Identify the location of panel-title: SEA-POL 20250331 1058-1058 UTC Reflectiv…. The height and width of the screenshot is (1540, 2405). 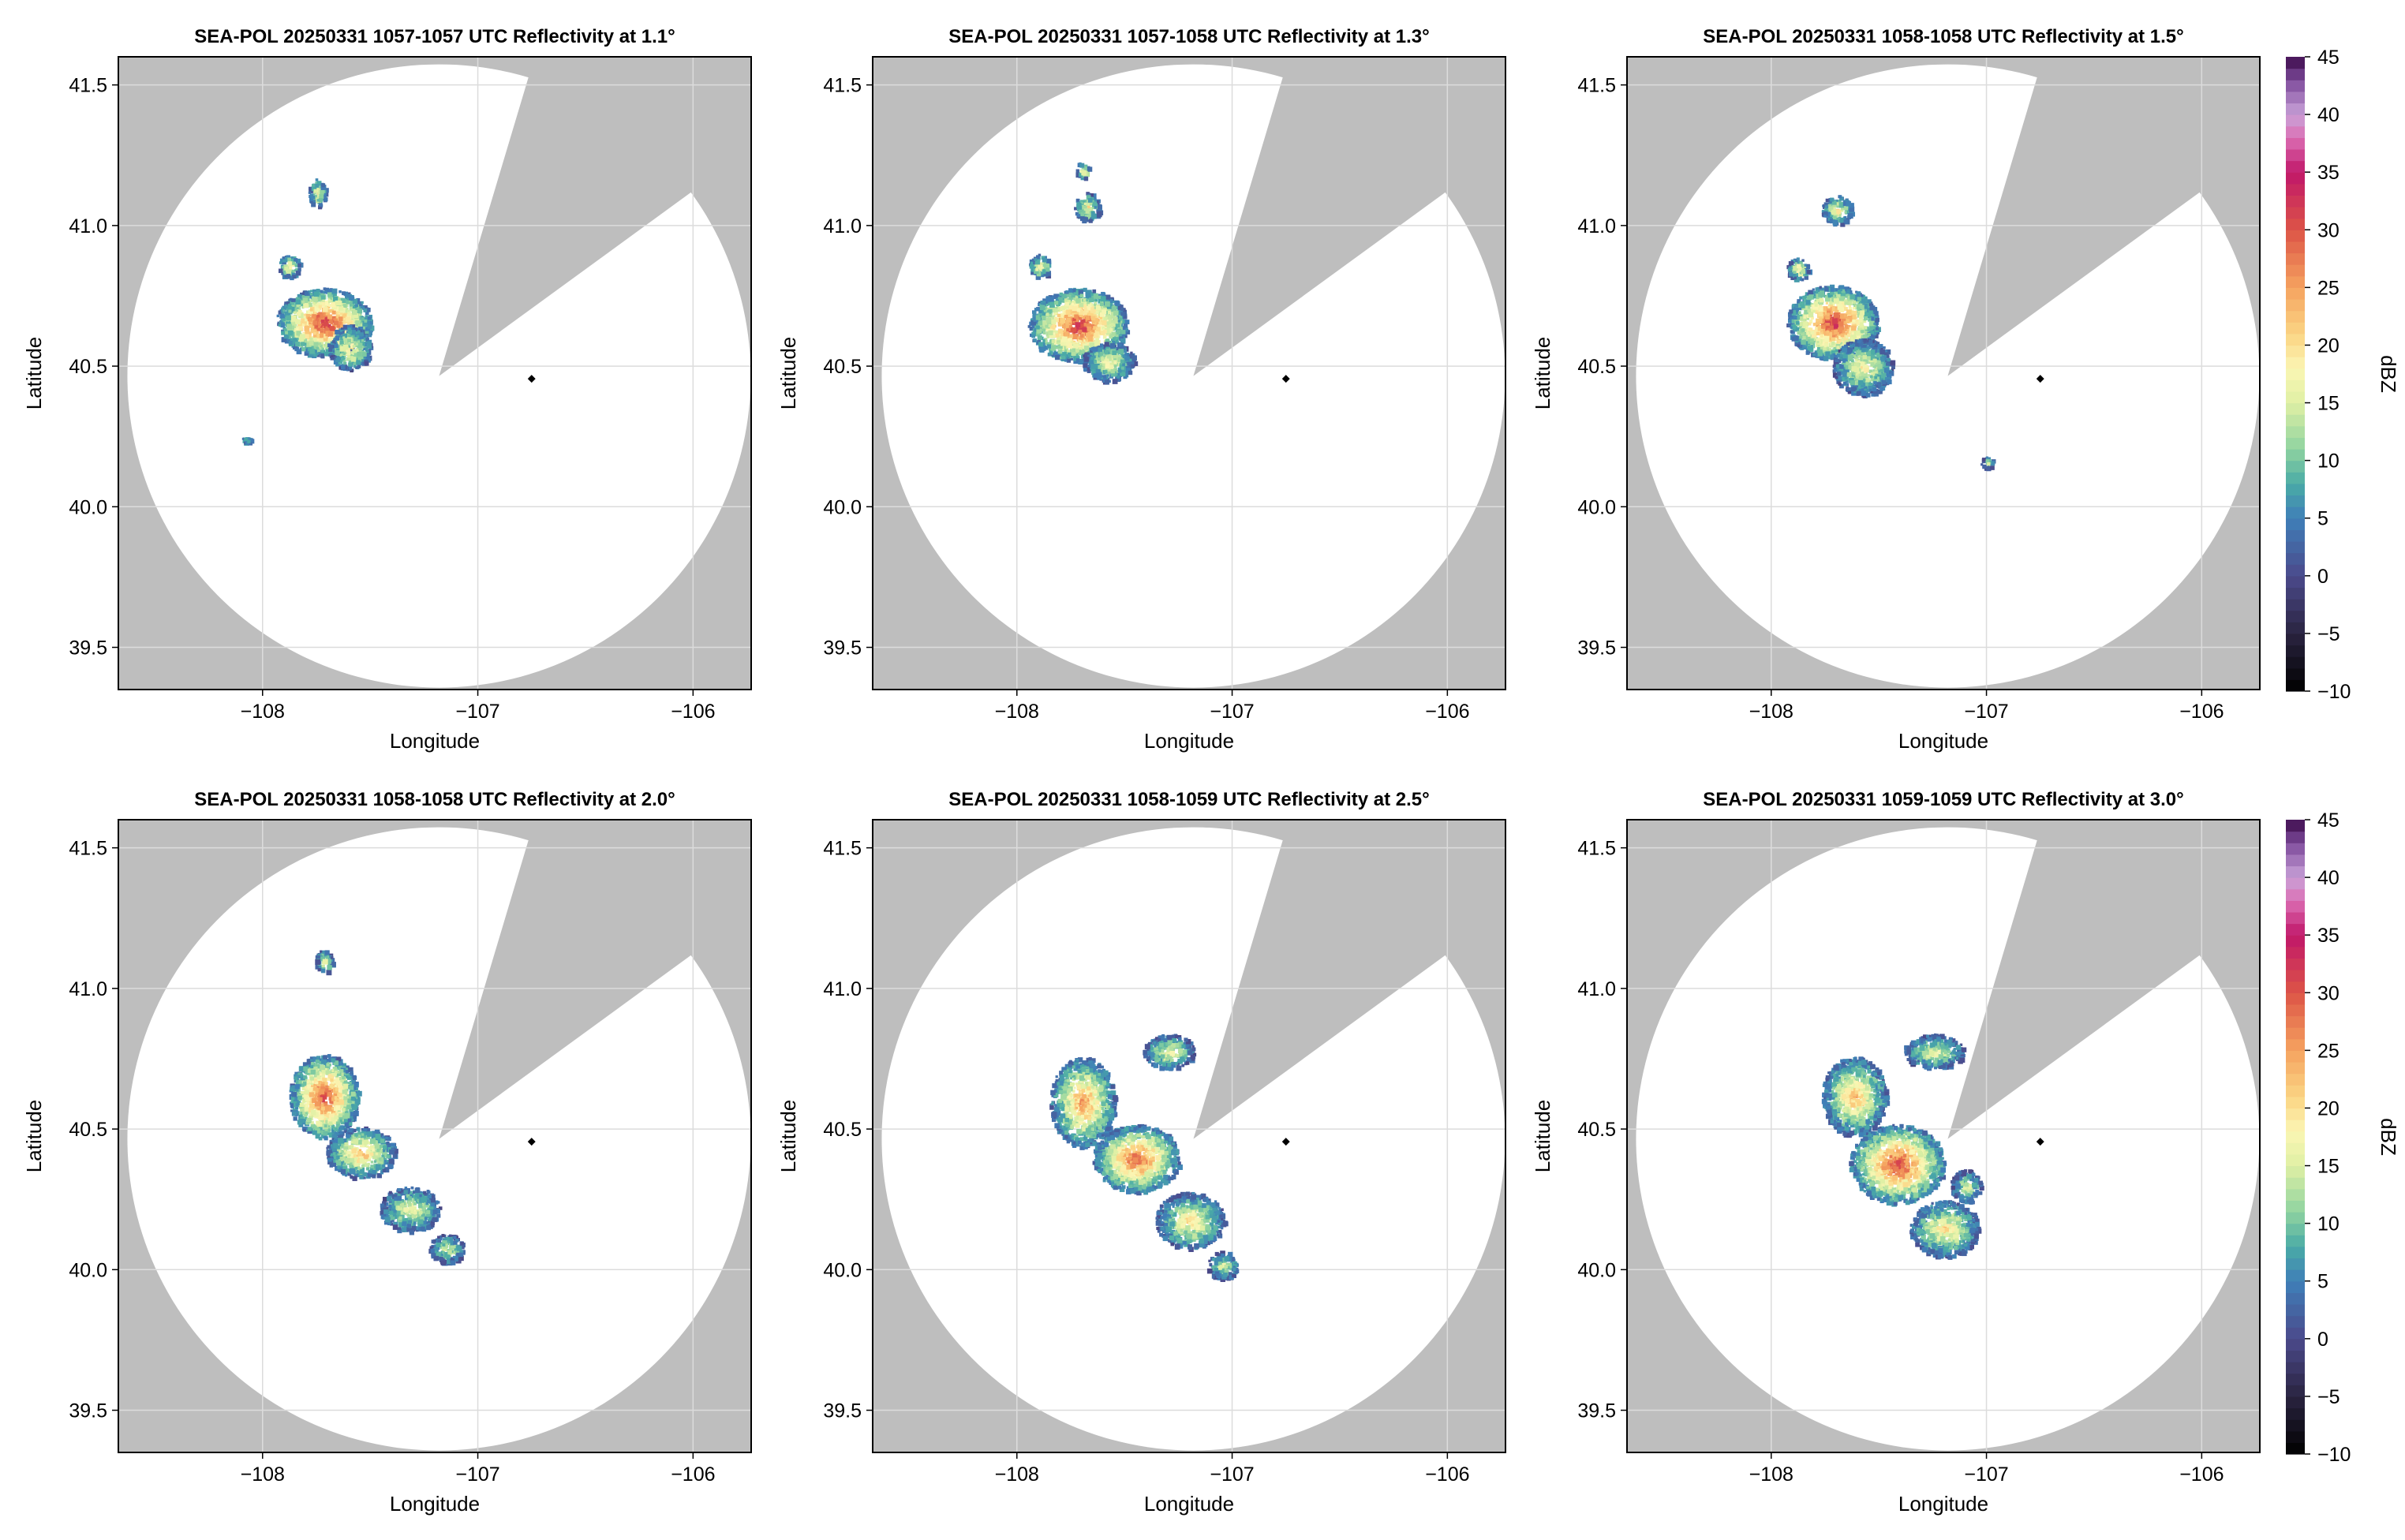
(1943, 36).